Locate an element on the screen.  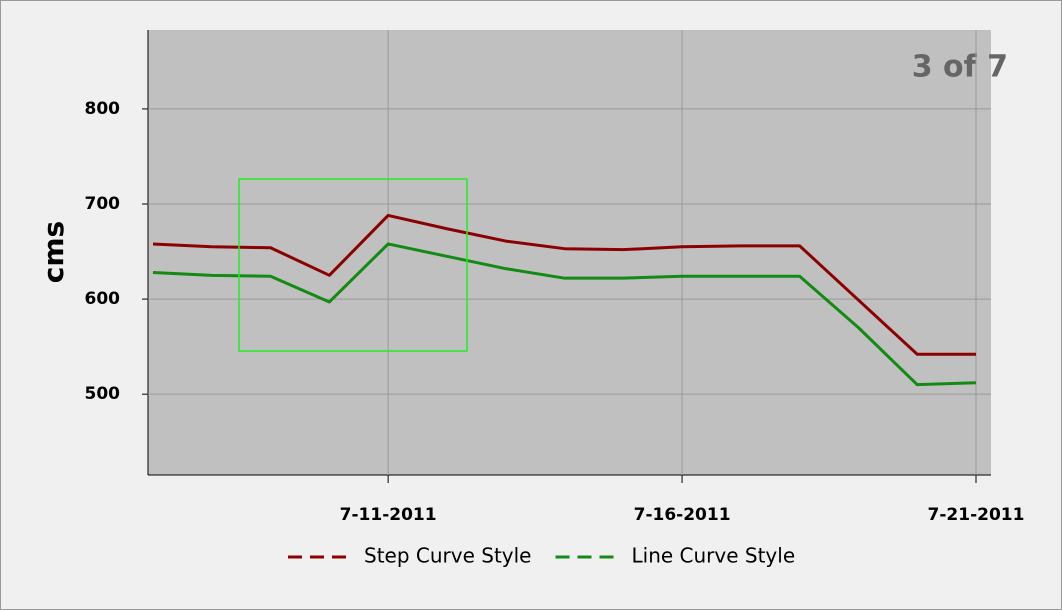
y-axis-label: cms is located at coordinates (53, 252).